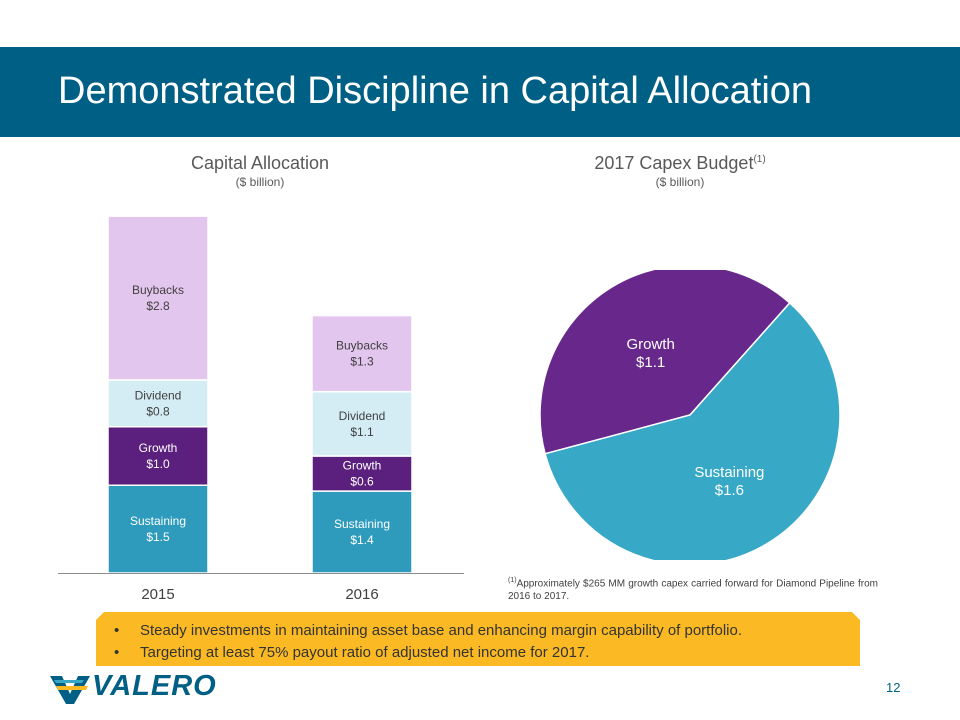 This screenshot has height=720, width=960. I want to click on left-chart-title: Capital Allocation, so click(260, 163).